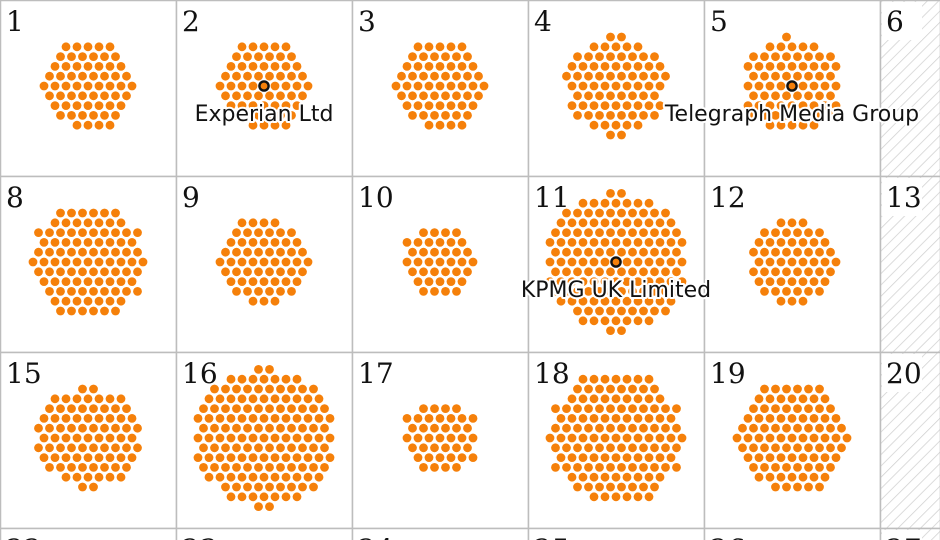 The height and width of the screenshot is (540, 940). I want to click on day-number: 2, so click(191, 21).